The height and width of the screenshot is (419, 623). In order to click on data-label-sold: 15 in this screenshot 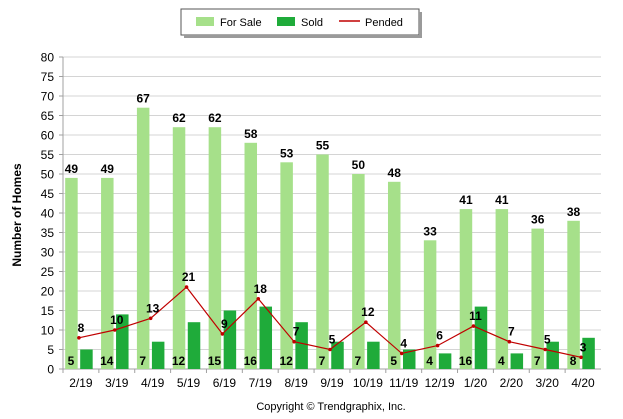, I will do `click(215, 361)`.